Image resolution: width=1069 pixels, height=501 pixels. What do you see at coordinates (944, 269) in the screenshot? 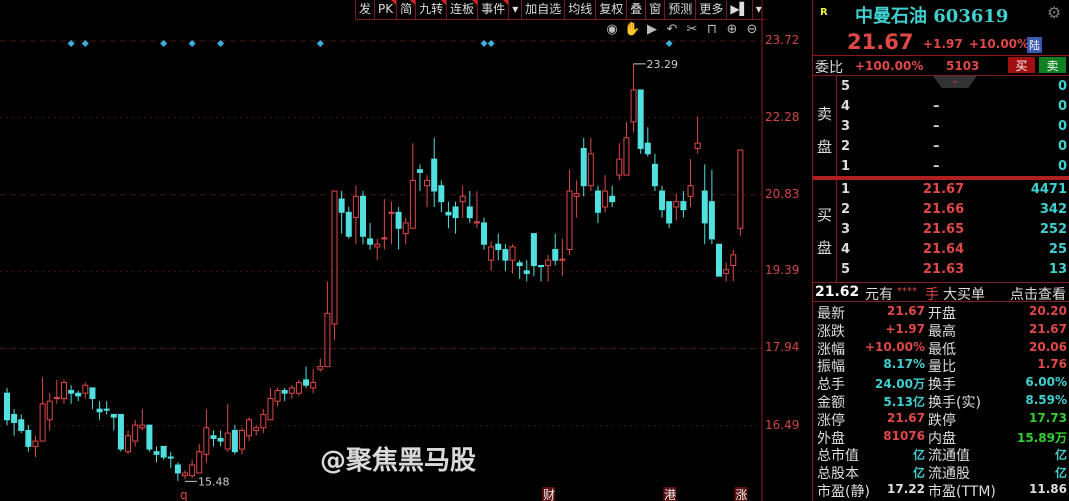
I see `level-price: 21.63` at bounding box center [944, 269].